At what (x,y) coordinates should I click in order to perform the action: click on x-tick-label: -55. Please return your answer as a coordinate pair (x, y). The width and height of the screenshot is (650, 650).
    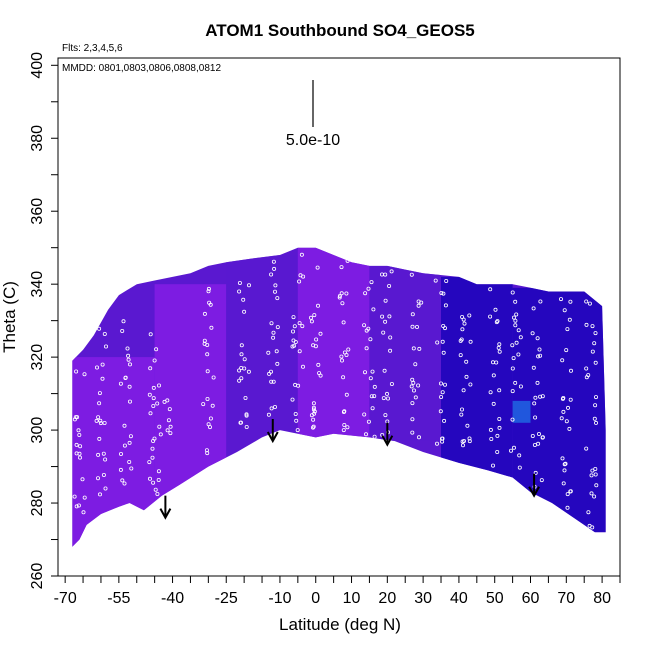
    Looking at the image, I should click on (118, 598).